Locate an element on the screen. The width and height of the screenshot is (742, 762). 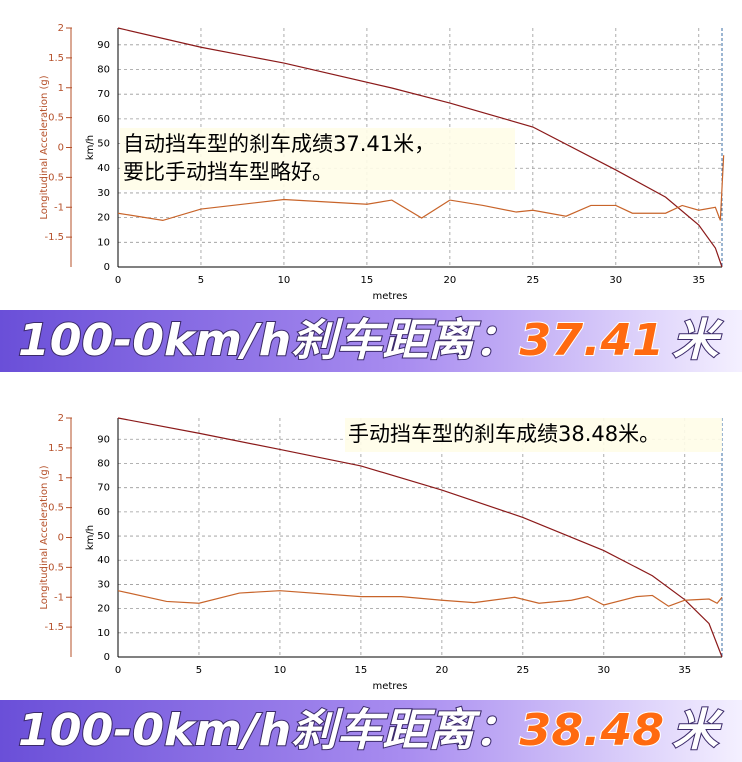
annotation: 自动挡车型的刹车成绩37.41米， is located at coordinates (279, 144).